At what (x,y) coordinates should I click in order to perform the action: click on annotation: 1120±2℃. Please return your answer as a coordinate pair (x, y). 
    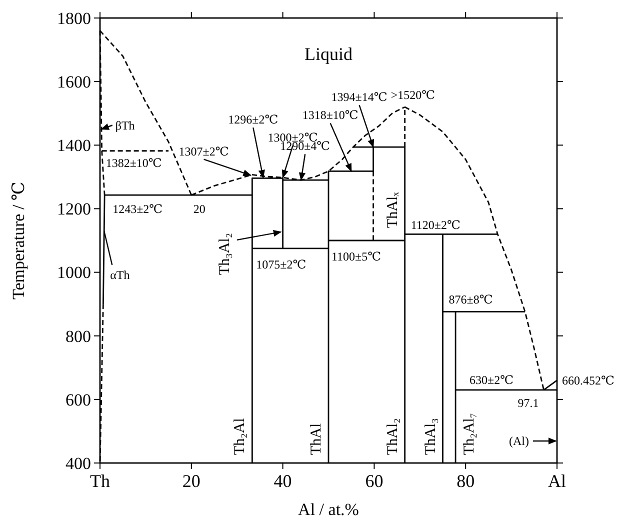
    Looking at the image, I should click on (435, 225).